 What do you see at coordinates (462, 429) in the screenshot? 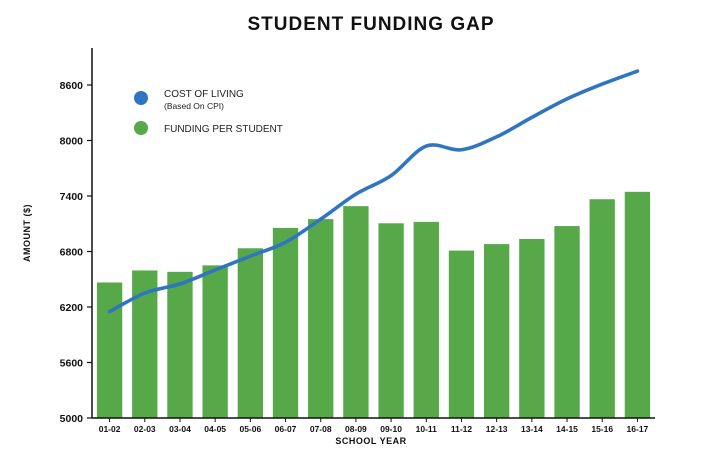
I see `x-tick-label-11-12: 11-12` at bounding box center [462, 429].